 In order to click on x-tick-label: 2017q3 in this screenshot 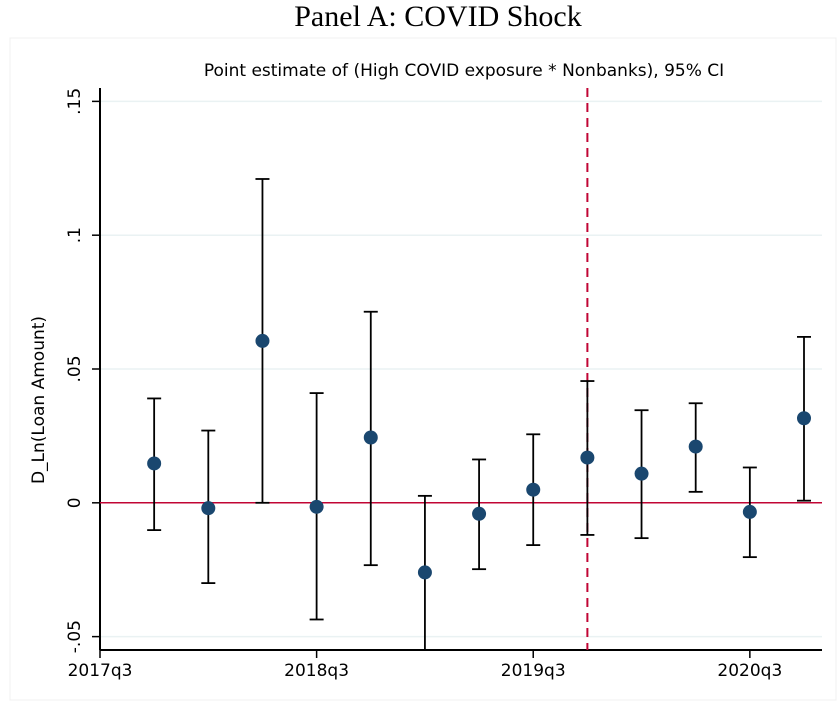, I will do `click(100, 671)`.